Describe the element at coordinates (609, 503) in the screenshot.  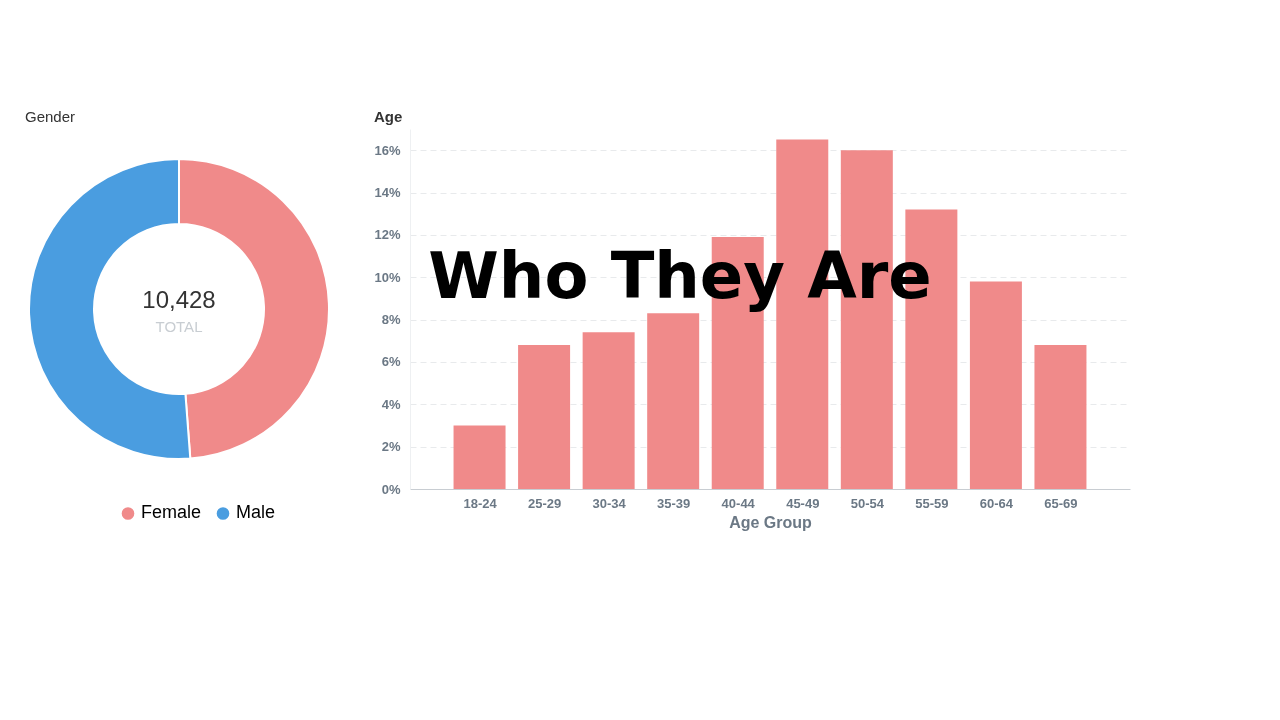
I see `x-tick-label: 30-34` at that location.